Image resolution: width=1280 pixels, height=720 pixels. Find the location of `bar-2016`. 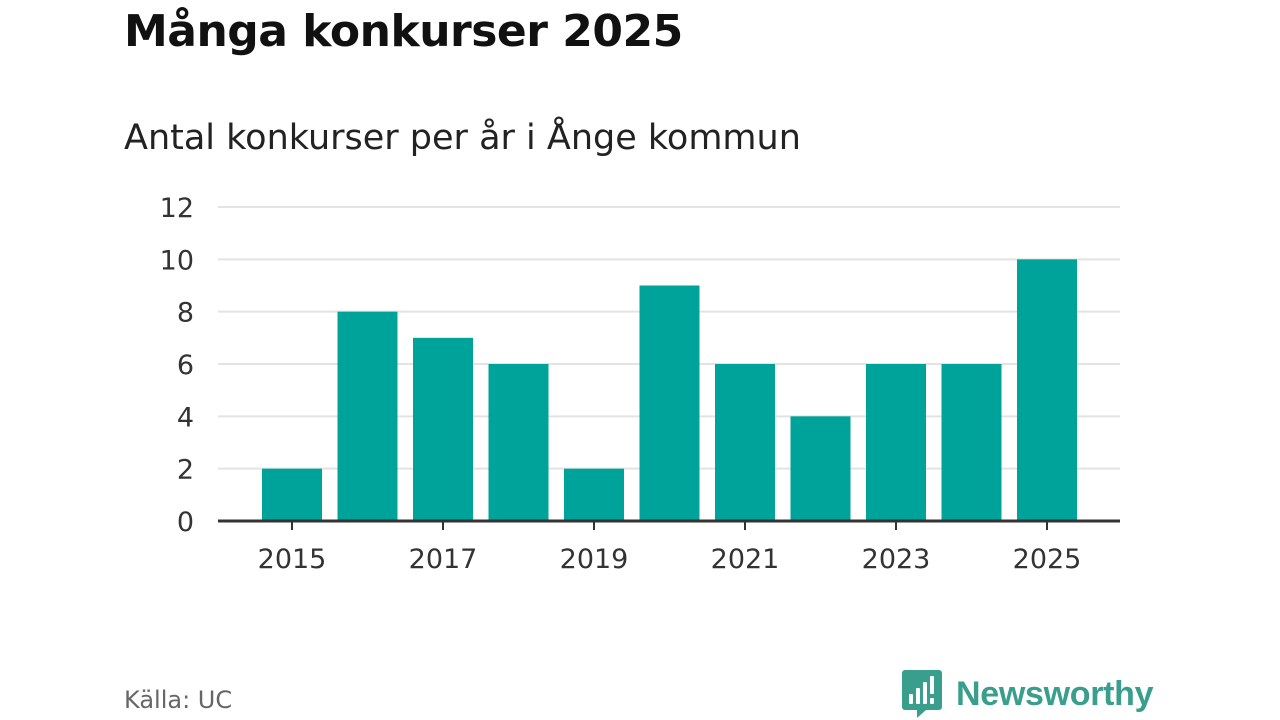

bar-2016 is located at coordinates (367, 416).